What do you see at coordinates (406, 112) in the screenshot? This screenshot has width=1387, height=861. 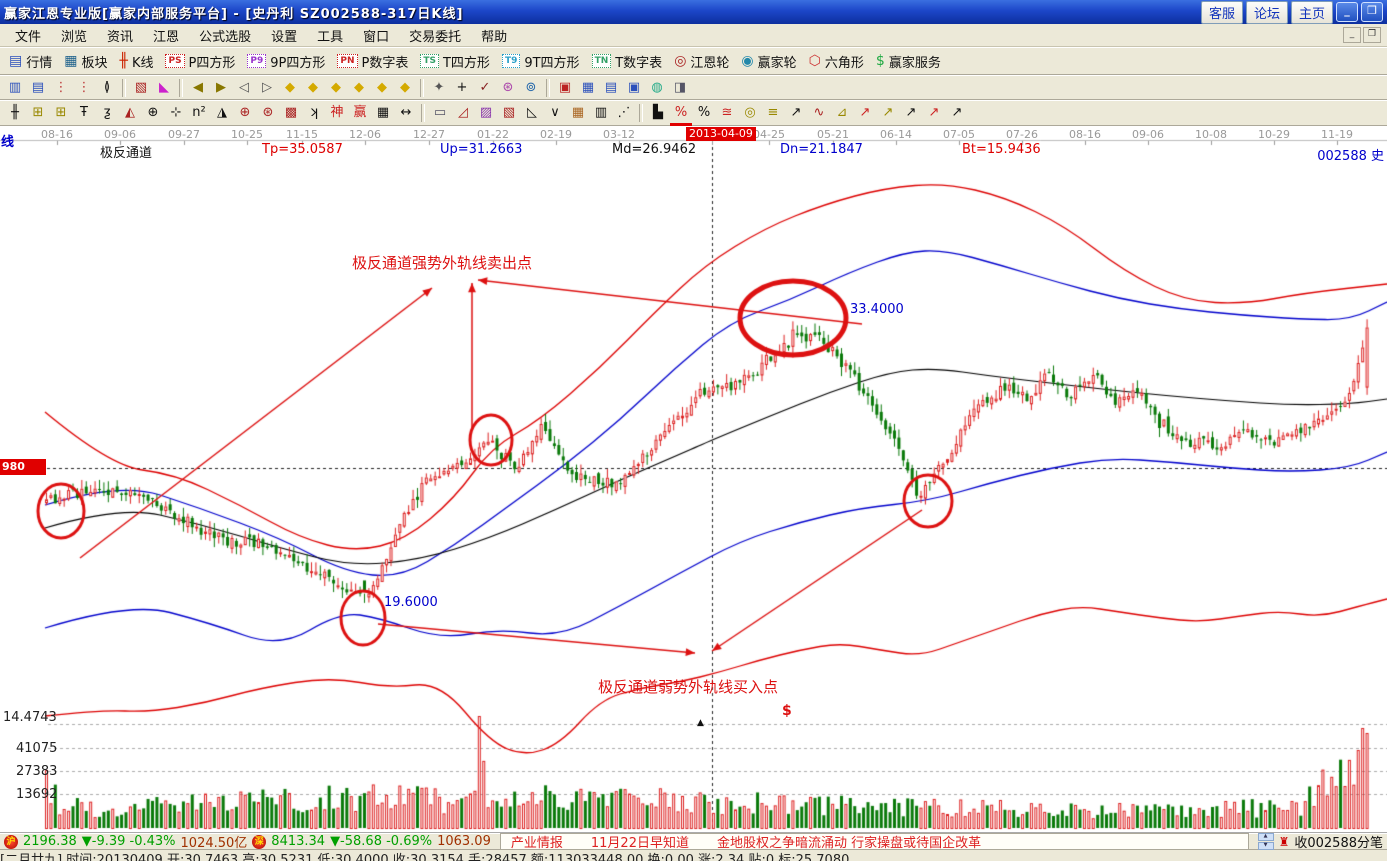 I see `tool-icon-button: ↔` at bounding box center [406, 112].